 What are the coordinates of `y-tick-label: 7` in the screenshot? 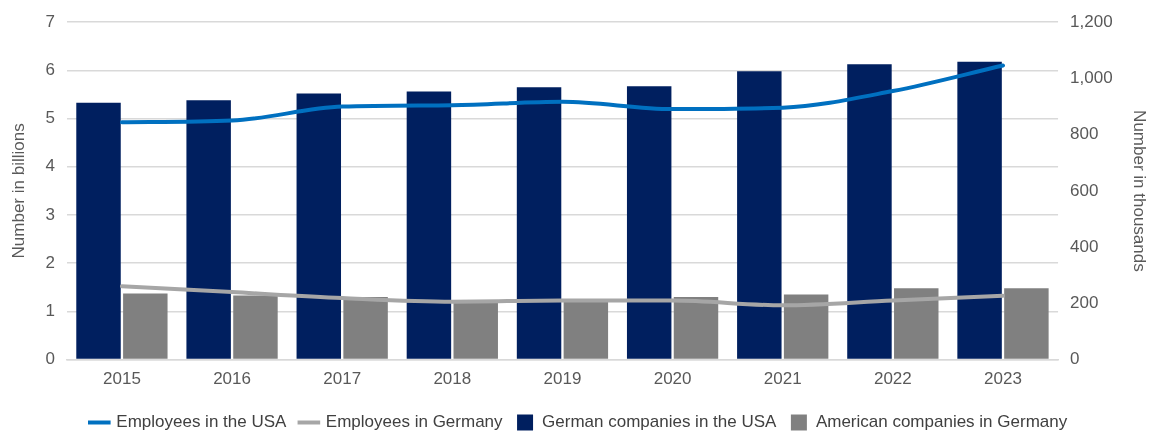 It's located at (50, 21).